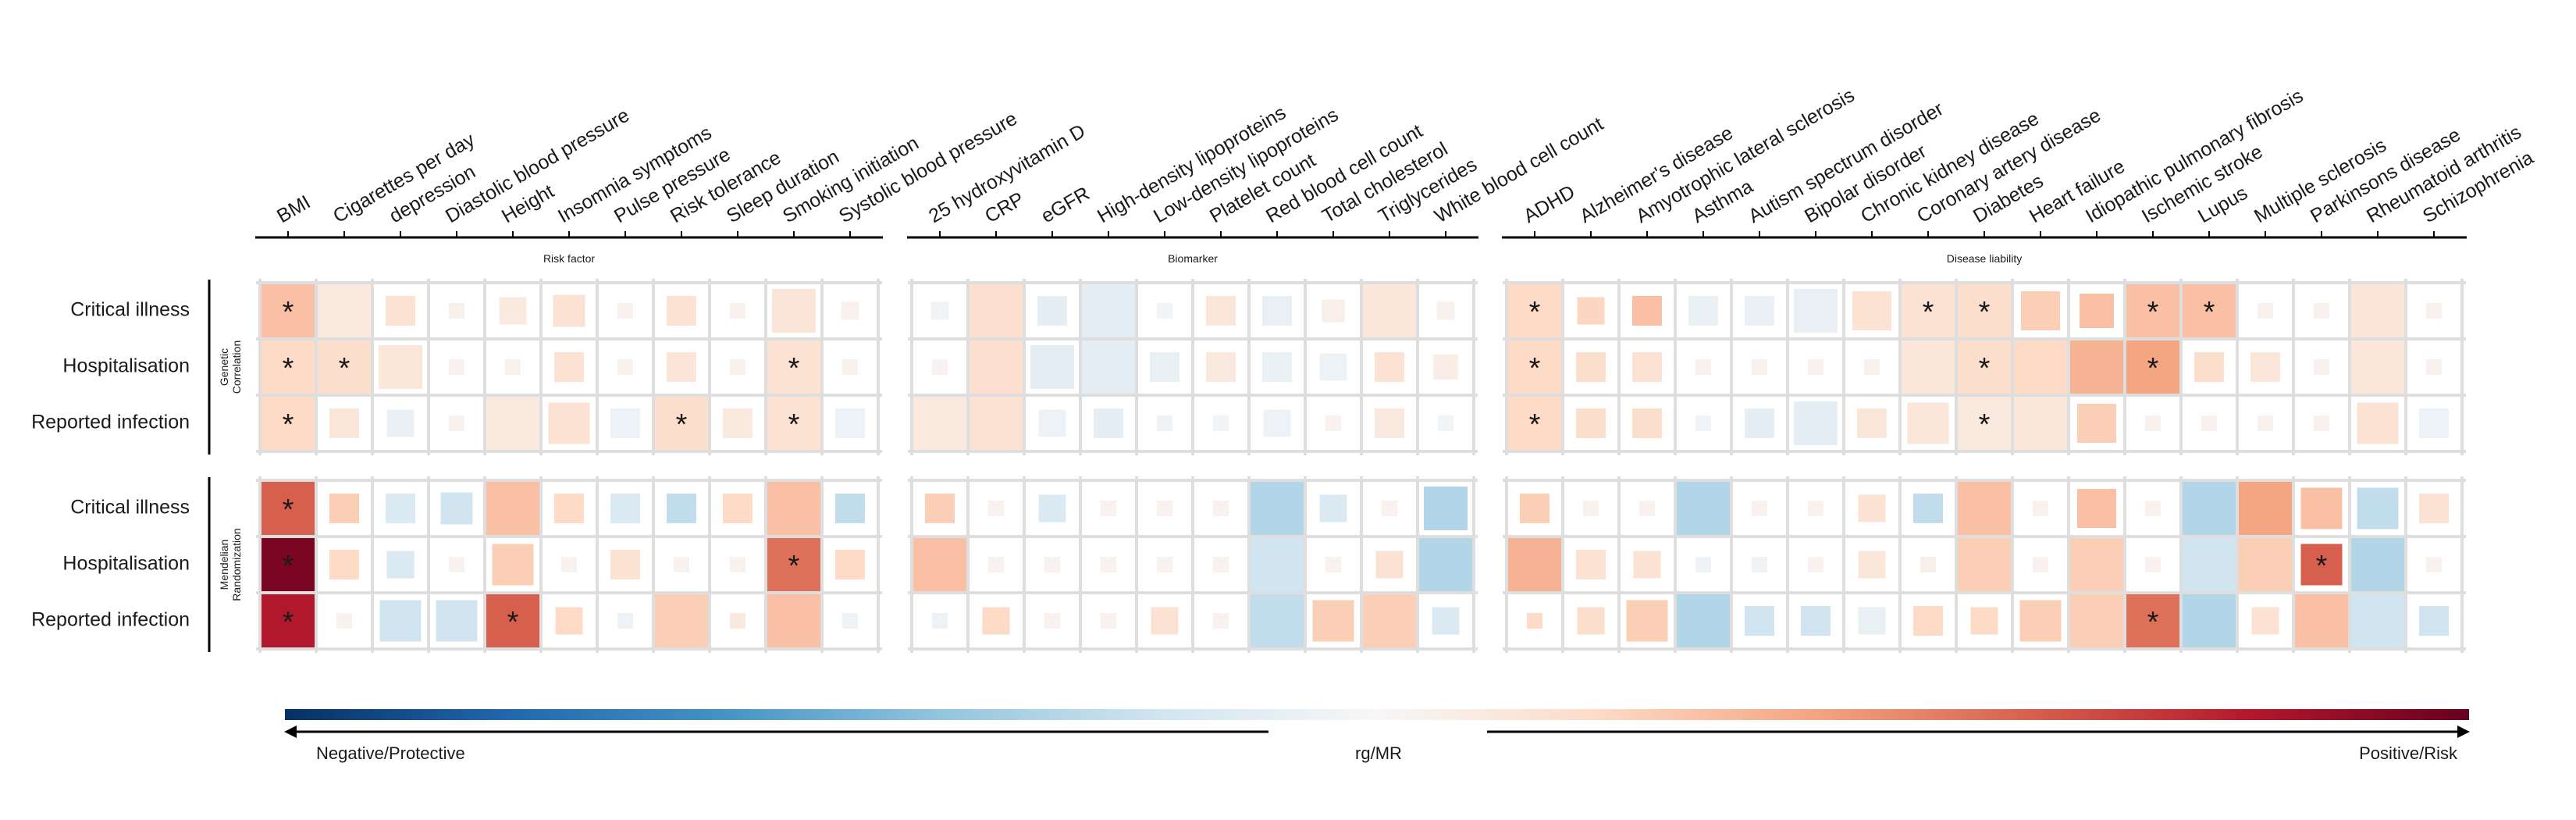 Image resolution: width=2576 pixels, height=820 pixels. Describe the element at coordinates (2463, 732) in the screenshot. I see `positive-arrowhead-icon` at that location.